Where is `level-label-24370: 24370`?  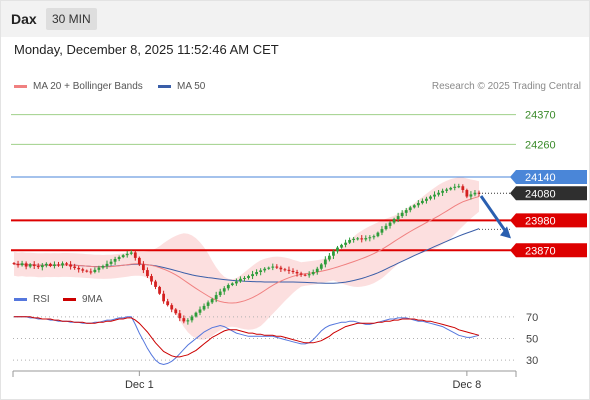
level-label-24370: 24370 is located at coordinates (540, 116).